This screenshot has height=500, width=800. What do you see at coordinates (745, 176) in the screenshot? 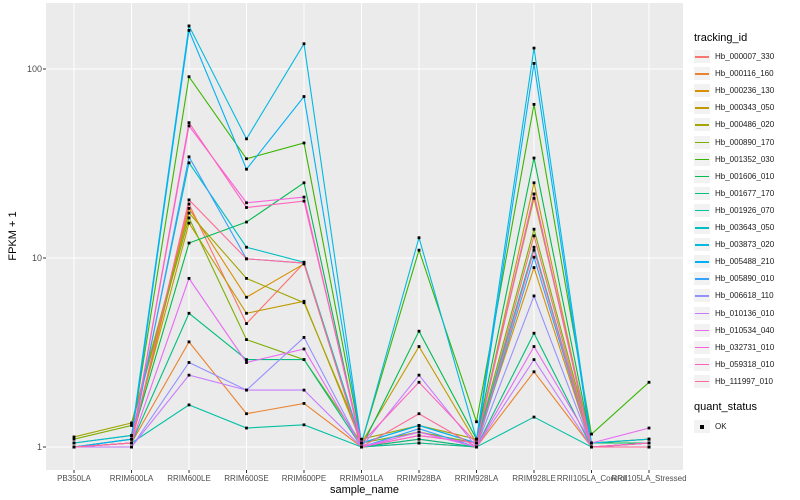
I see `legend-item-label: Hb_001606_010` at bounding box center [745, 176].